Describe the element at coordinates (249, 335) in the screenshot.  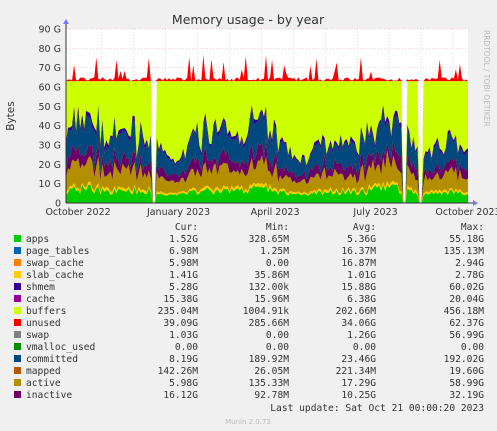
I see `legend-row-swap: swap 1.03G 0.00 1.26G 56.99G` at that location.